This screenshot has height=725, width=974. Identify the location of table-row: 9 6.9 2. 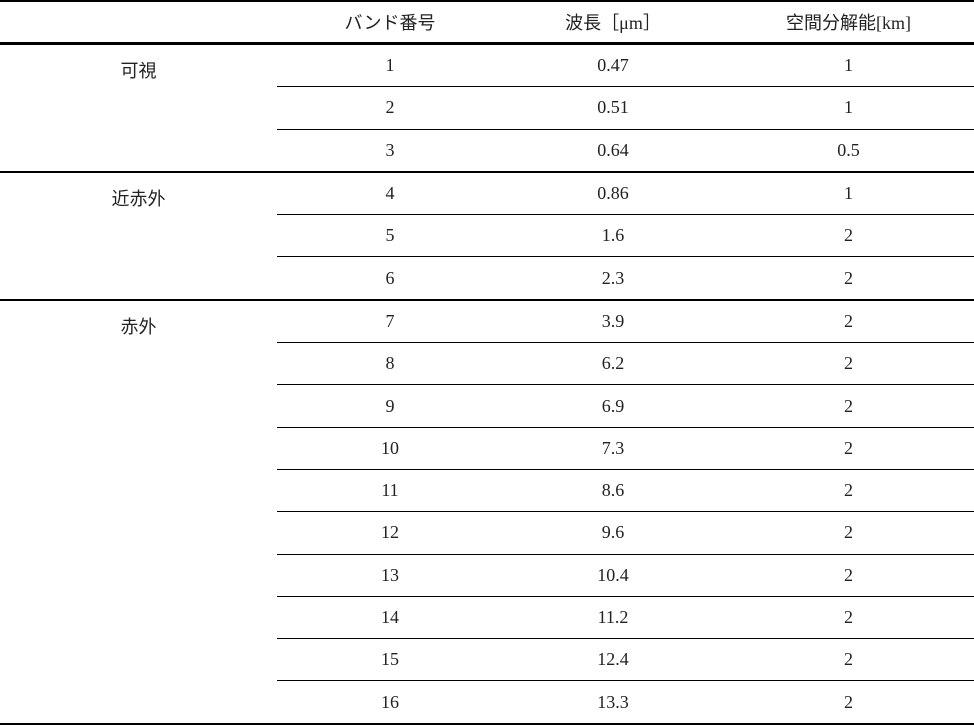
(487, 406).